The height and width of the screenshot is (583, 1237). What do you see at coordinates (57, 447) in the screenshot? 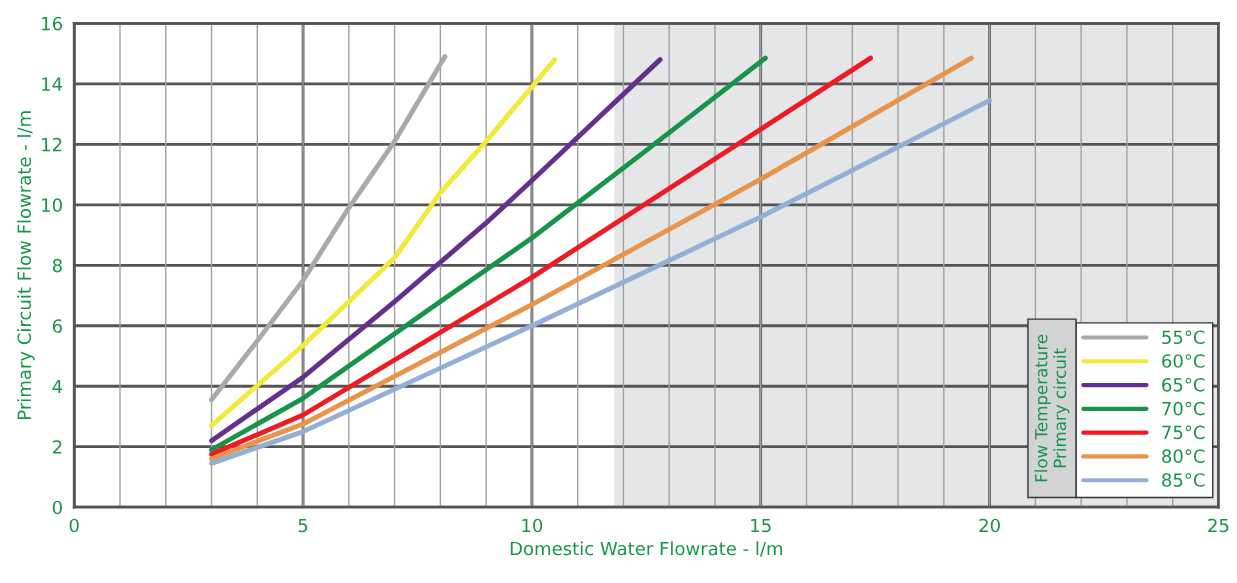
I see `y-tick-label: 2` at bounding box center [57, 447].